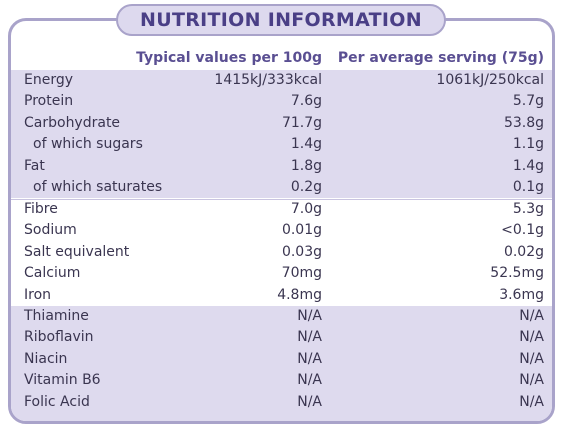  I want to click on value-per-serving: 1.4g, so click(528, 165).